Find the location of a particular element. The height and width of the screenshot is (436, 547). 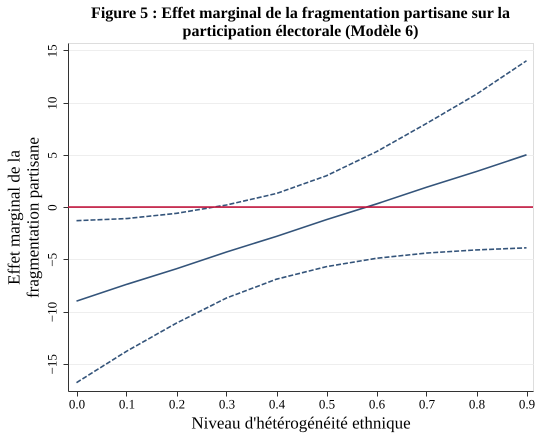

x-tick-label: 0.7 is located at coordinates (427, 404).